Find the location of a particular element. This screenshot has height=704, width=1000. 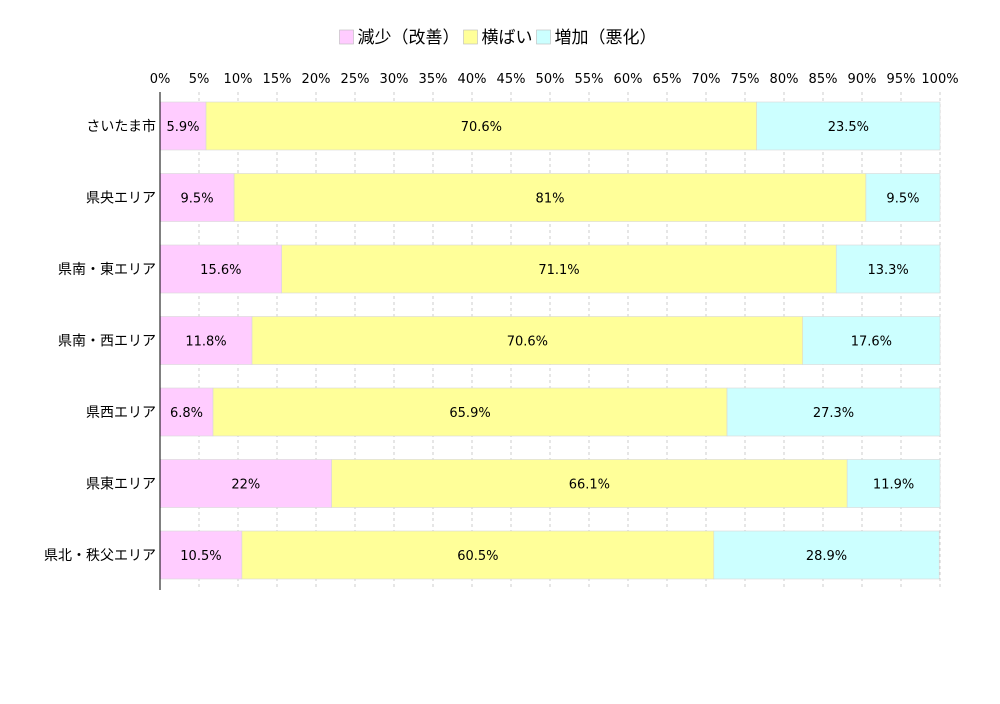

legend-label: 増加（悪化） is located at coordinates (606, 38).